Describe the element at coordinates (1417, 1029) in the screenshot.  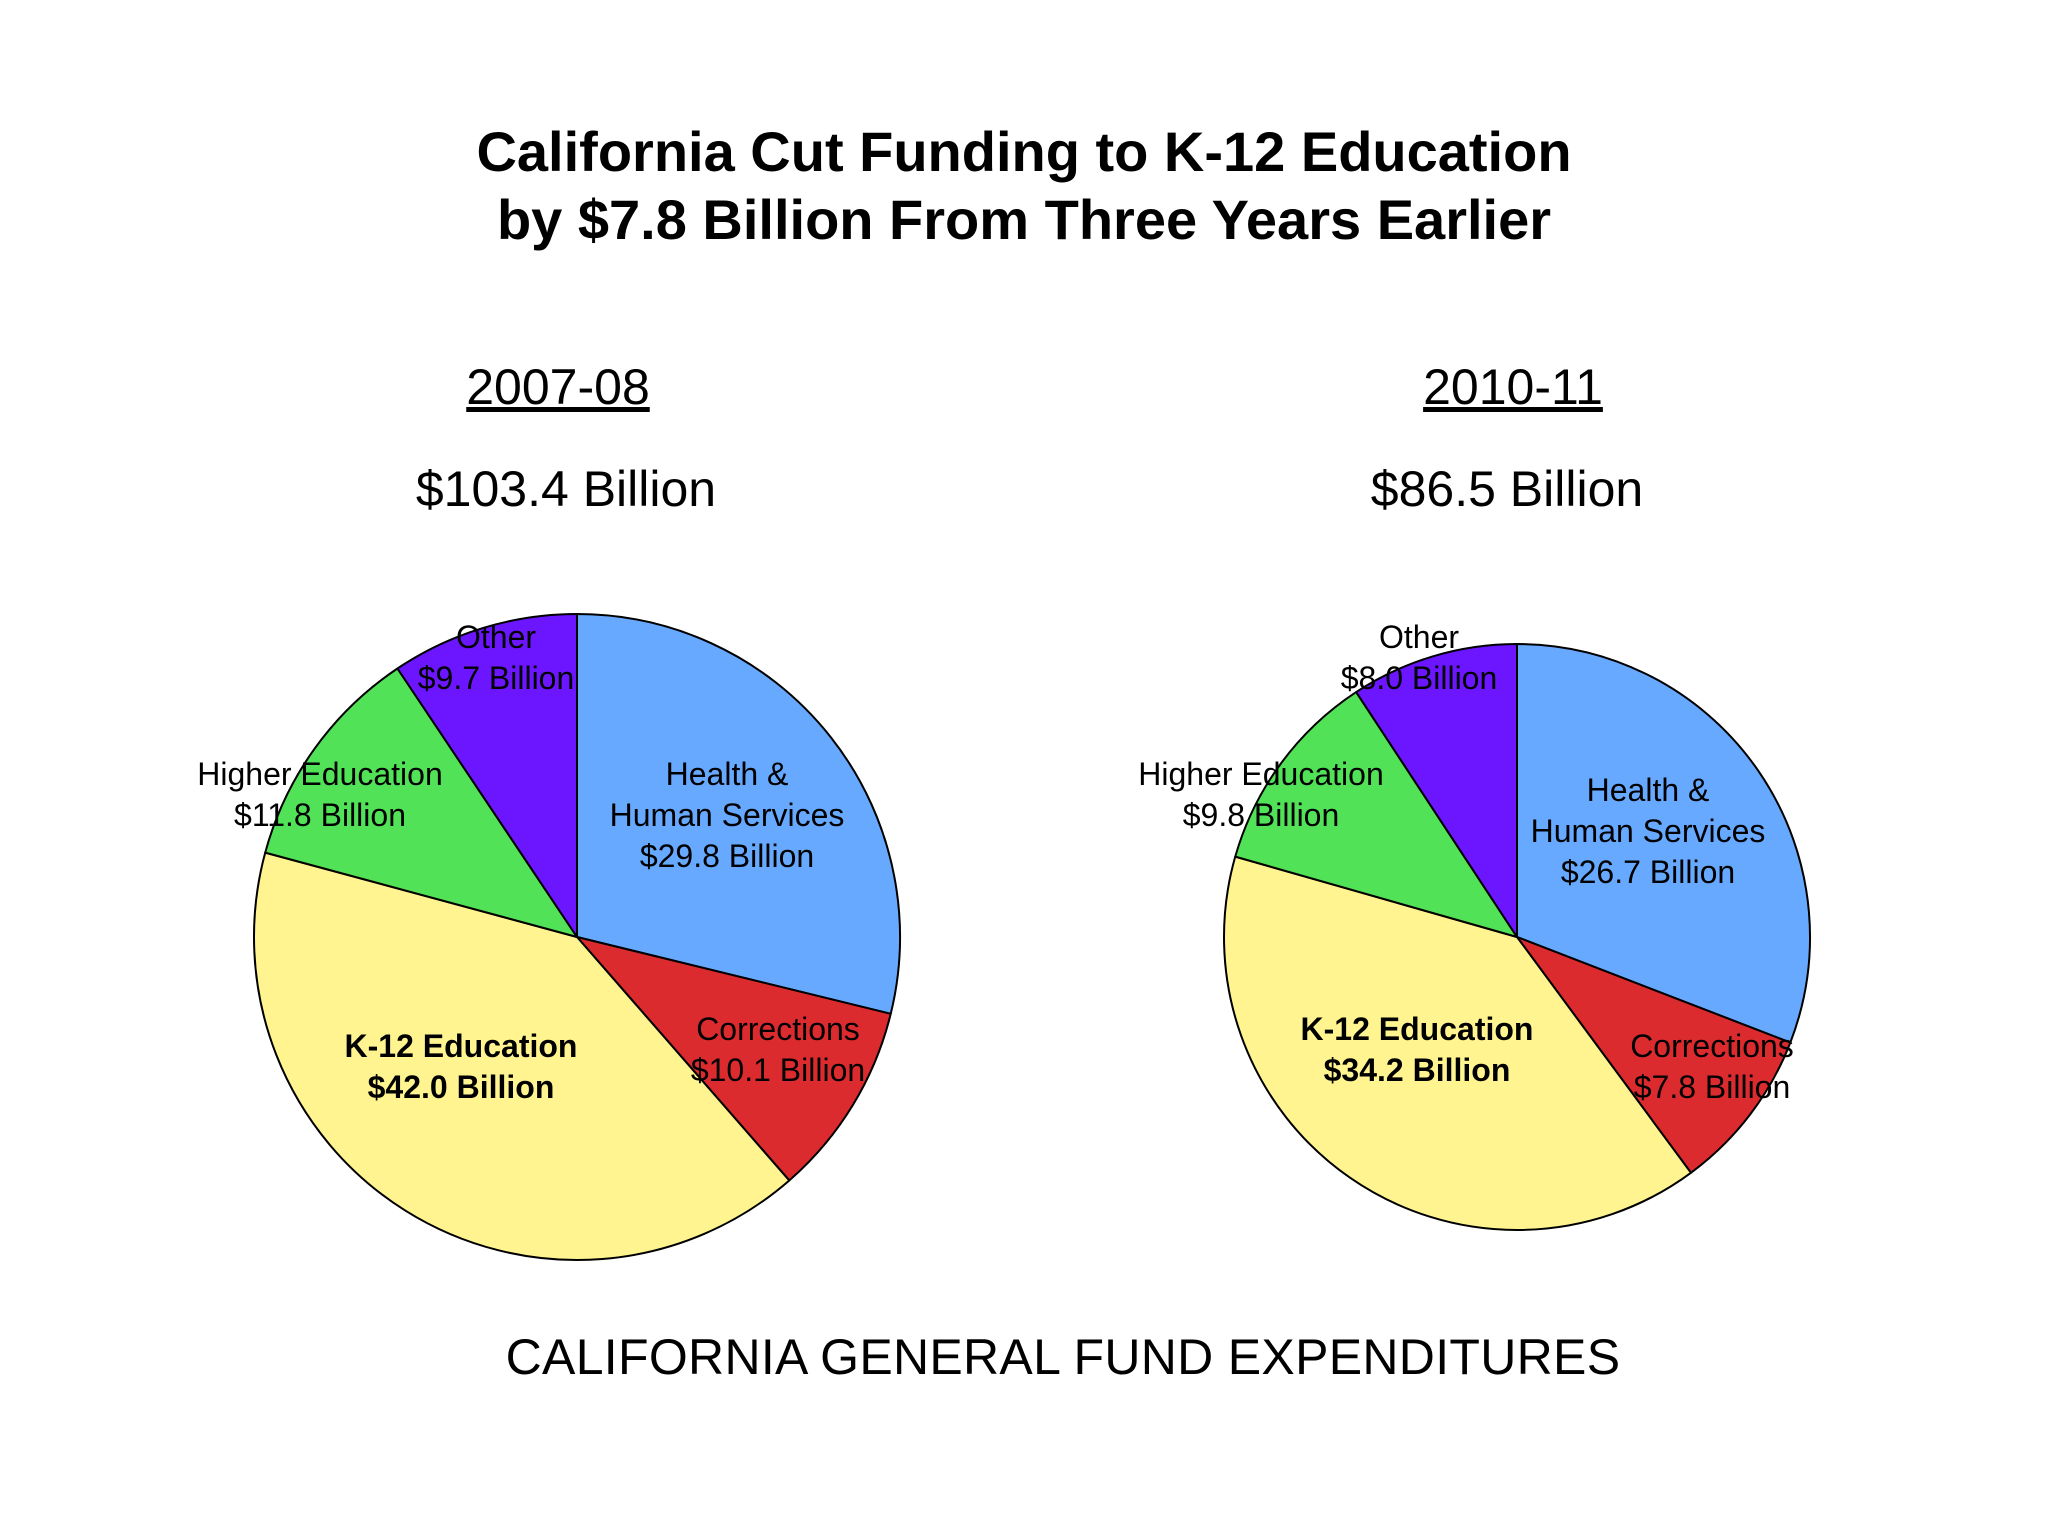
I see `slice-label-line-k-12-education-2010-11-0: K-12 Education` at that location.